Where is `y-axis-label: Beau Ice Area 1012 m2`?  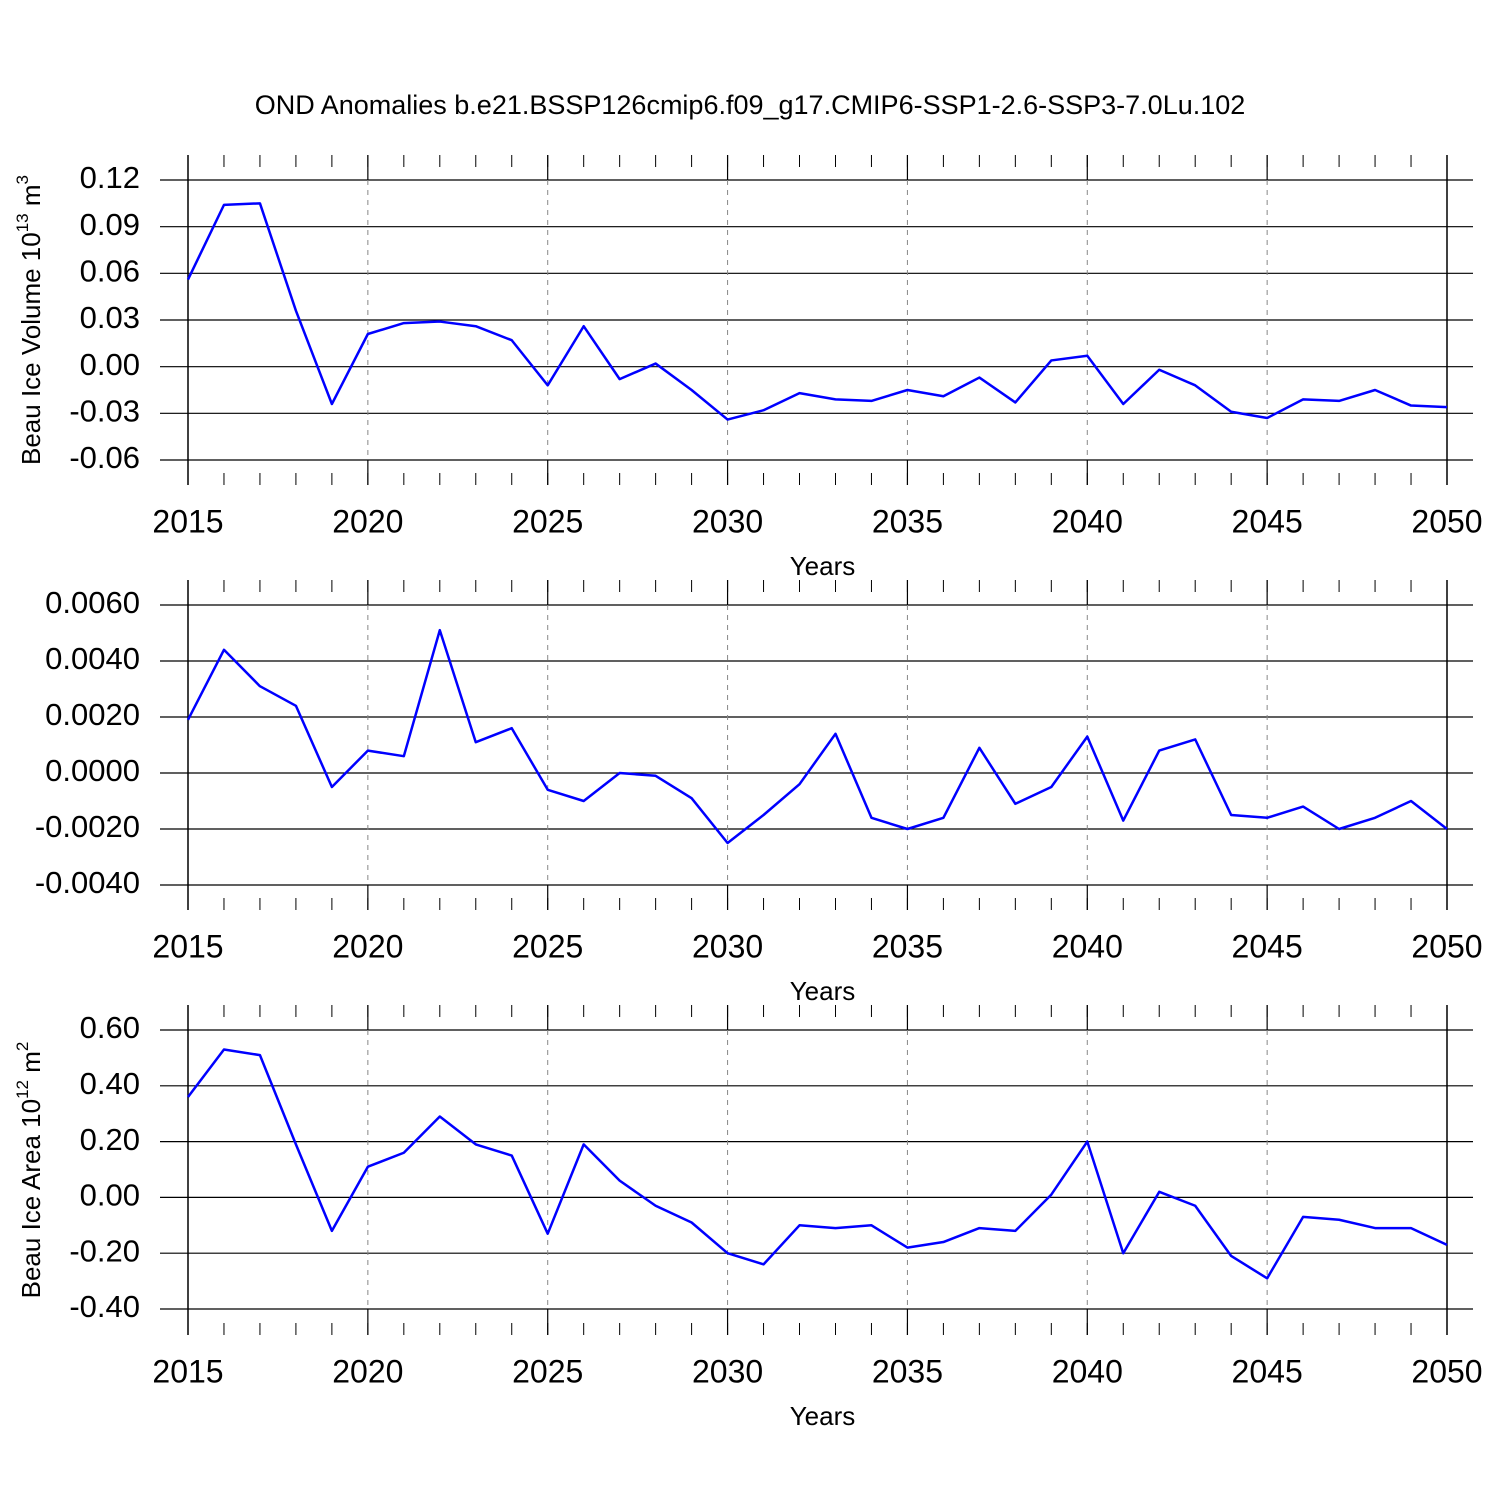 y-axis-label: Beau Ice Area 1012 m2 is located at coordinates (29, 1170).